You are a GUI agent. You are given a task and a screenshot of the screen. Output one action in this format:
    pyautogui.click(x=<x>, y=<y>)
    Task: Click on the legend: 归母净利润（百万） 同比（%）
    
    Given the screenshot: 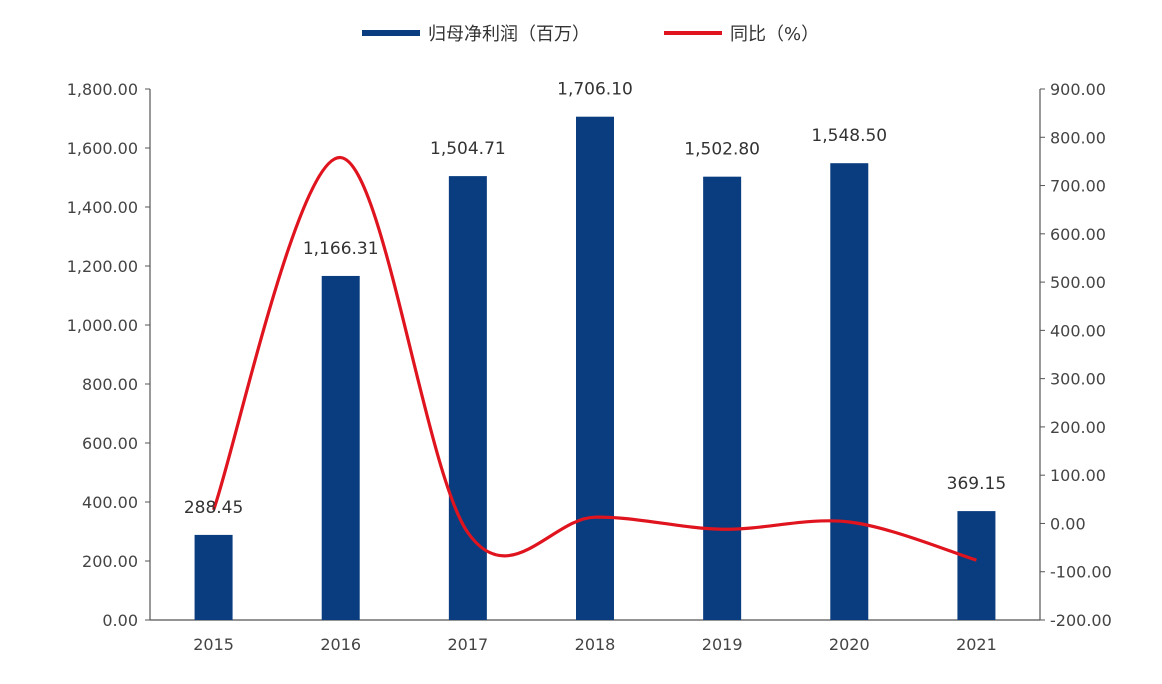 What is the action you would take?
    pyautogui.click(x=590, y=34)
    